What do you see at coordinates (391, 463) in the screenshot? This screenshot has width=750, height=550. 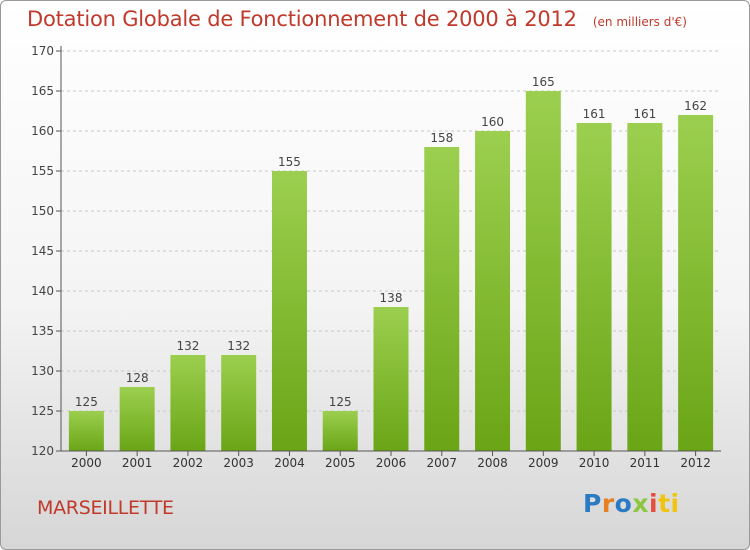 I see `x-tick-label: 2006` at bounding box center [391, 463].